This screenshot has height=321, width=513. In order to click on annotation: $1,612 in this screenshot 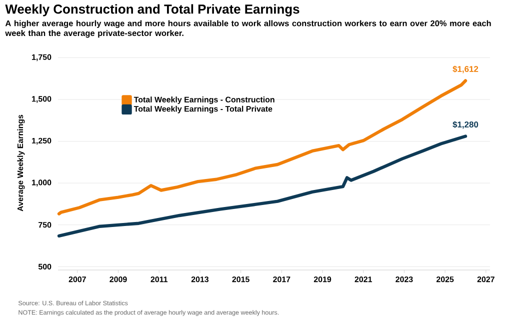, I will do `click(465, 70)`.